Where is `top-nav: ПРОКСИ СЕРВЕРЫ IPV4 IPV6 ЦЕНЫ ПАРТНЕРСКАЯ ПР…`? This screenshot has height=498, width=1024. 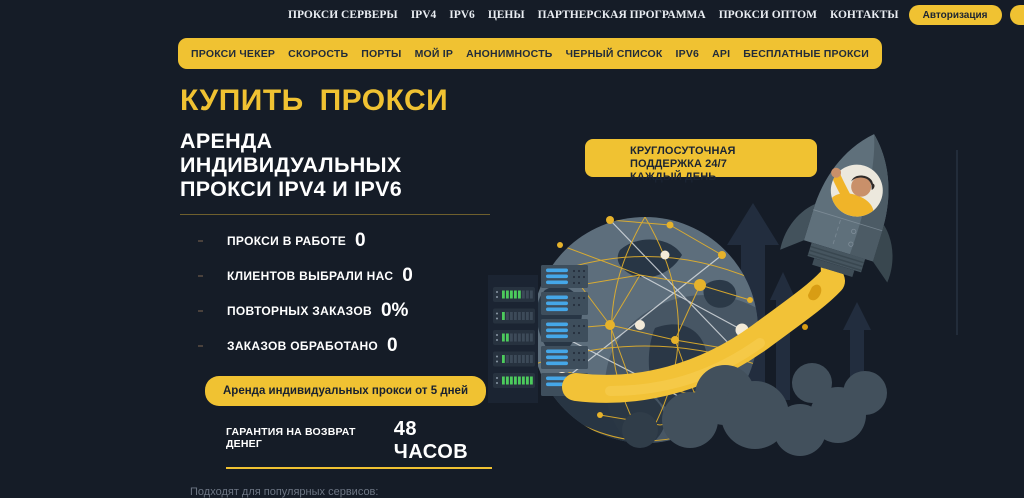 top-nav: ПРОКСИ СЕРВЕРЫ IPV4 IPV6 ЦЕНЫ ПАРТНЕРСКАЯ ПР… is located at coordinates (593, 15).